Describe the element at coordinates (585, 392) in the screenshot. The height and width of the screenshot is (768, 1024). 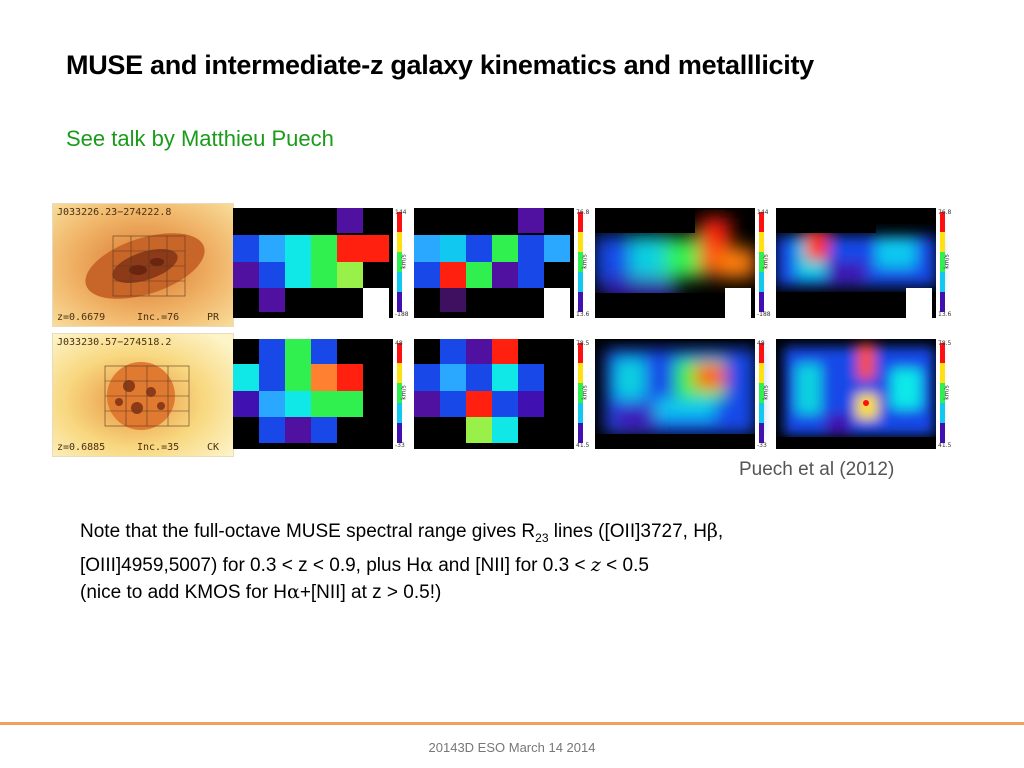
I see `map-2-2-scale-unit: km/s` at that location.